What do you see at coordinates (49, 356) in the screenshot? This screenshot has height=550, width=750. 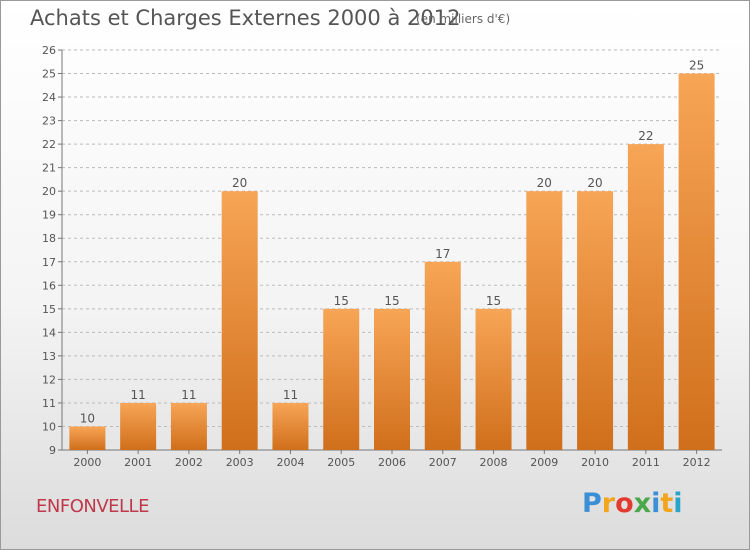 I see `y-tick-label: 13` at bounding box center [49, 356].